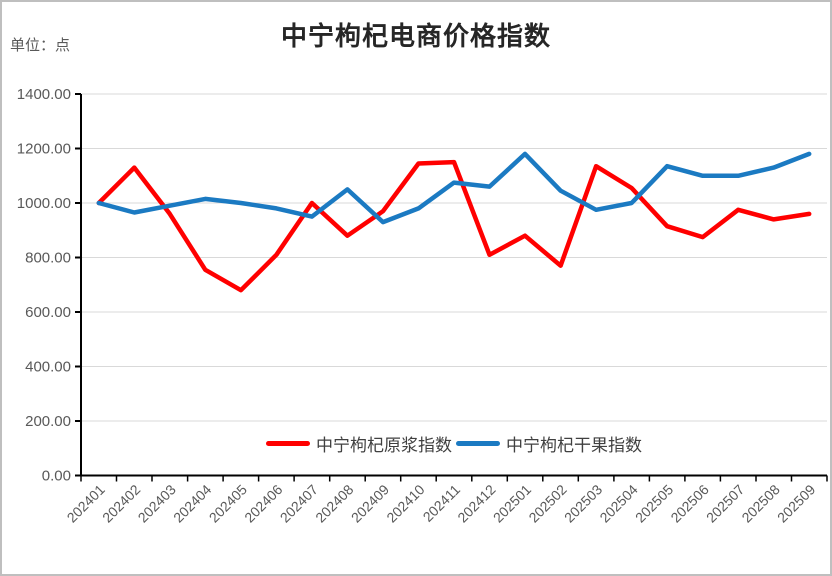 The width and height of the screenshot is (832, 576). What do you see at coordinates (48, 258) in the screenshot?
I see `y-tick-label: 800.00` at bounding box center [48, 258].